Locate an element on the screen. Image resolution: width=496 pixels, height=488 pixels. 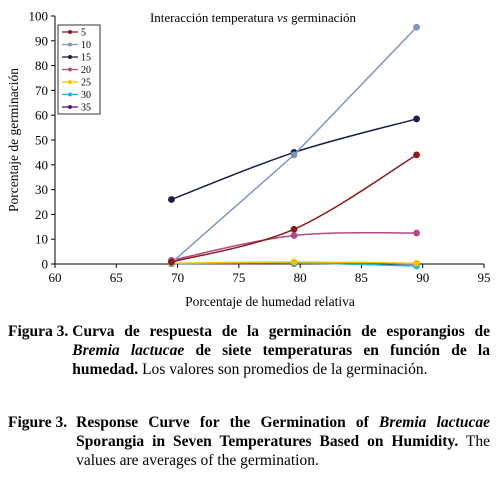
x-tick-label: 80 is located at coordinates (300, 277).